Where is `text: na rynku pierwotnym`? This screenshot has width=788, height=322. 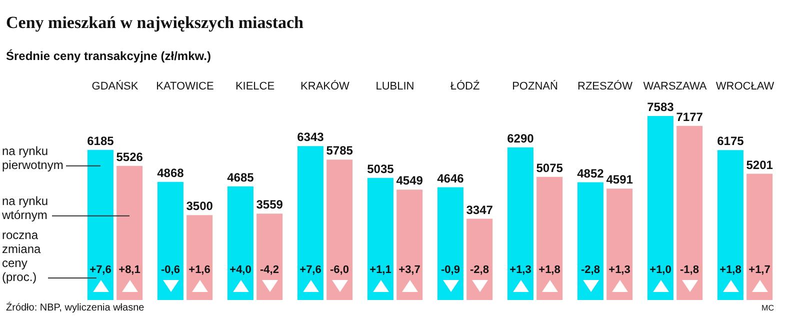
text: na rynku pierwotnym is located at coordinates (33, 158).